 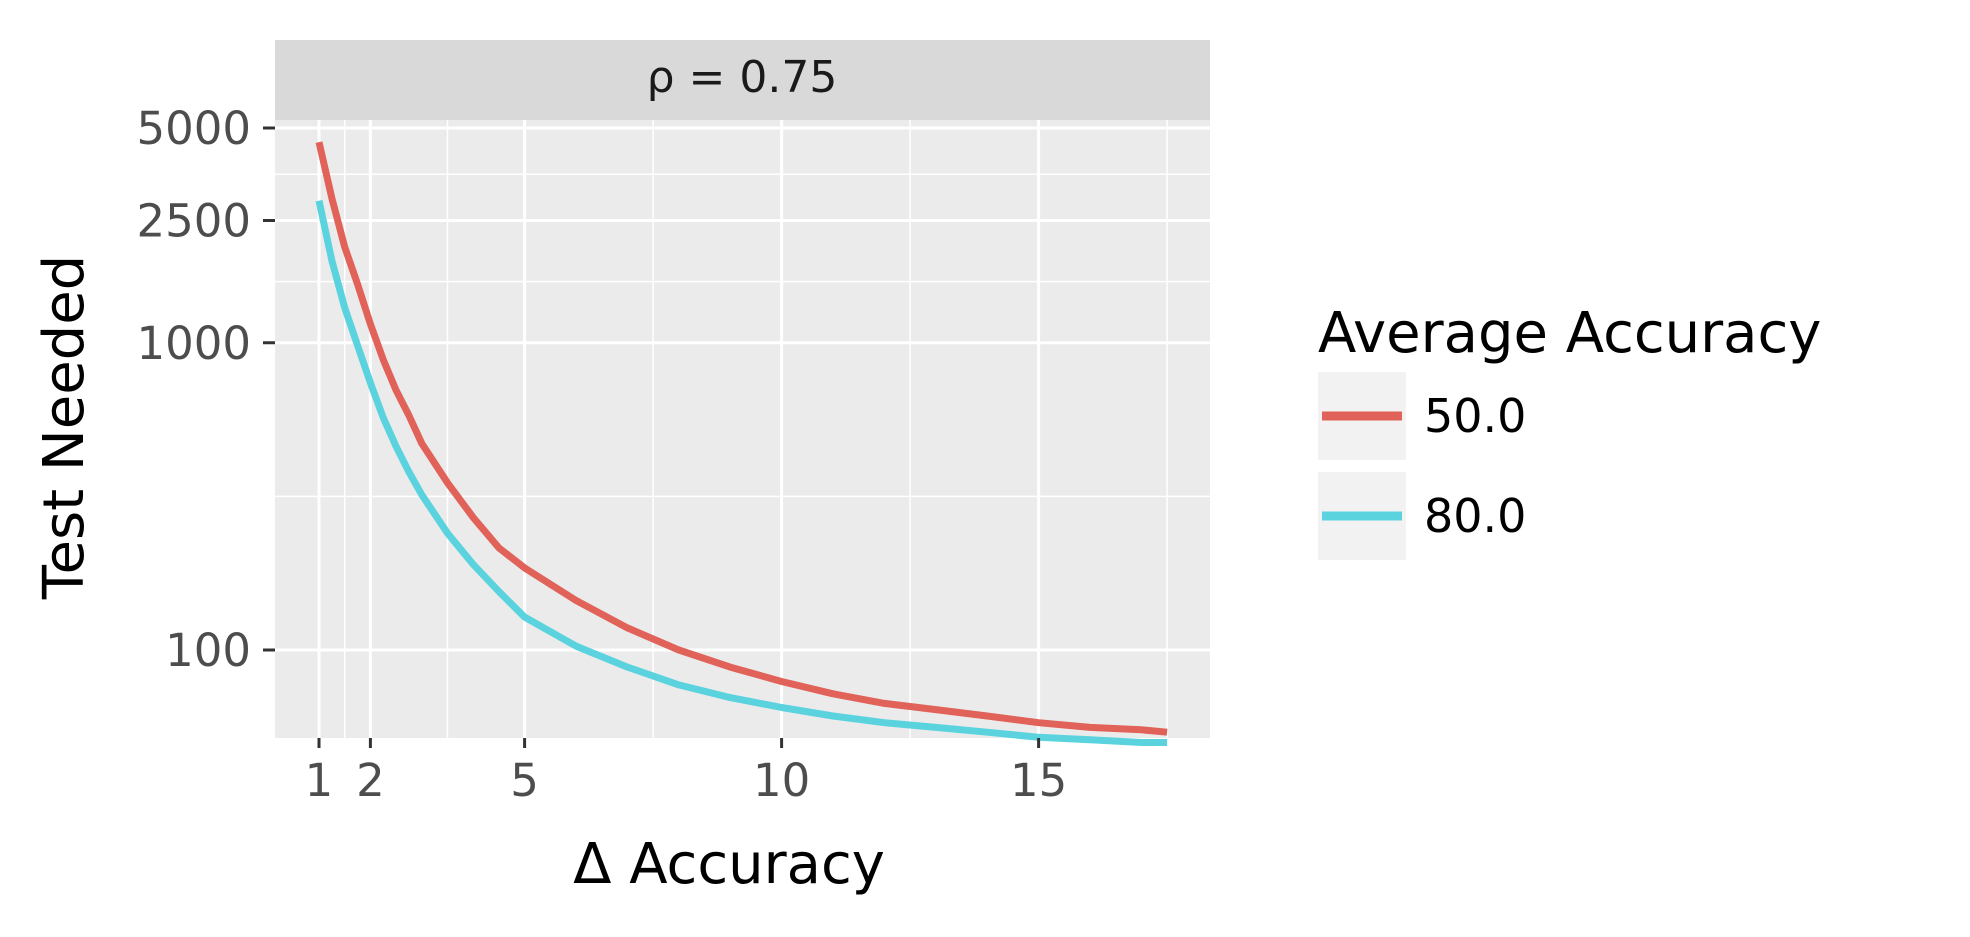 What do you see at coordinates (1422, 466) in the screenshot?
I see `legend-items: 50.0 80.0` at bounding box center [1422, 466].